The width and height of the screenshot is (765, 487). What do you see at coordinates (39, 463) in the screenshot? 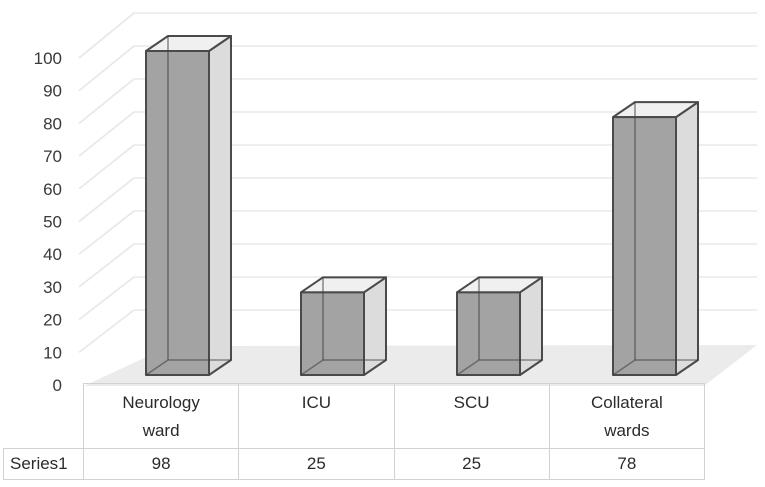
I see `series-name-label: Series1` at bounding box center [39, 463].